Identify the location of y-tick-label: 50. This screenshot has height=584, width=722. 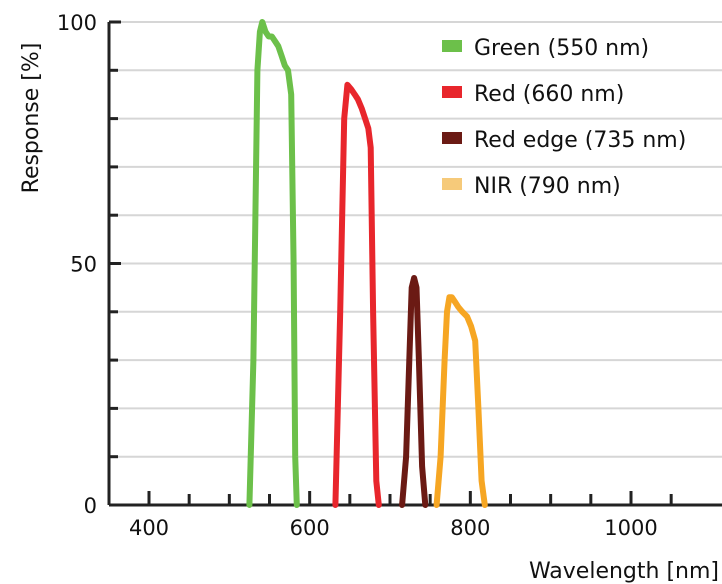
(83, 265).